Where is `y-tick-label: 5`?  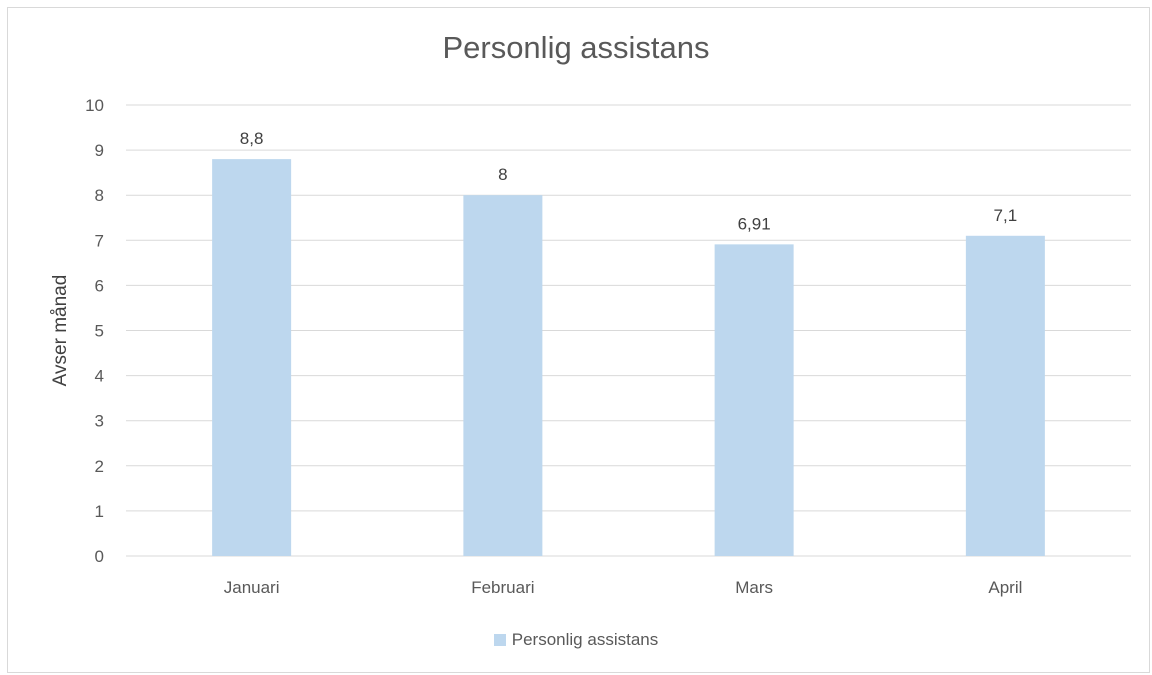
y-tick-label: 5 is located at coordinates (99, 331).